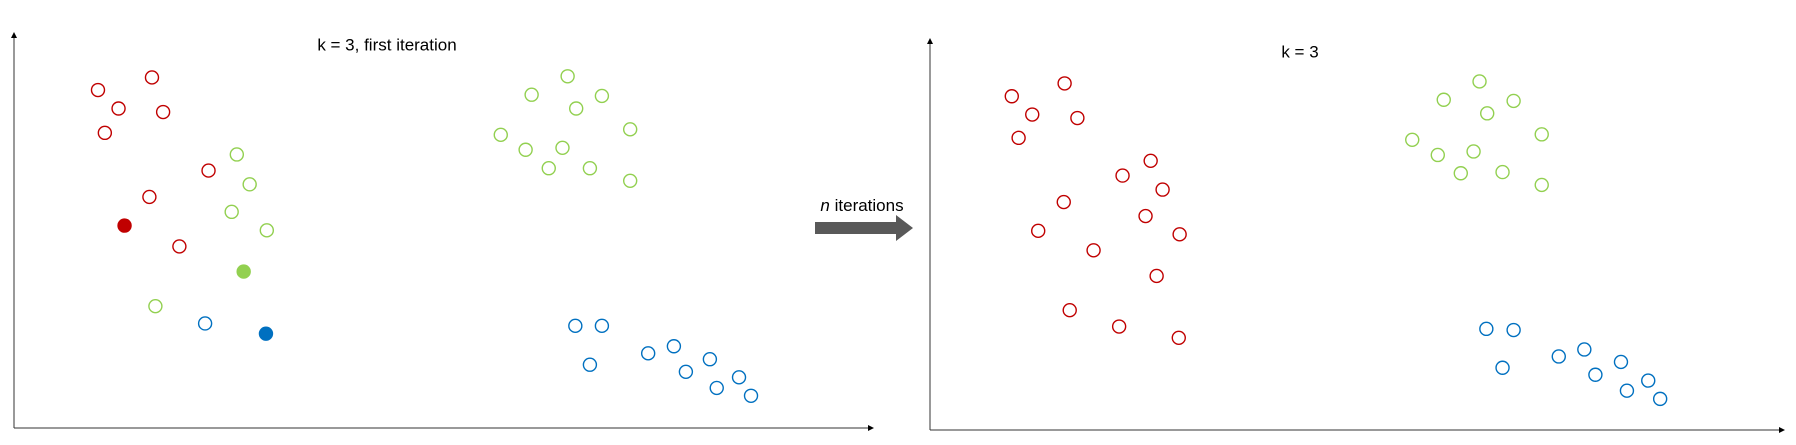 This screenshot has height=445, width=1796. What do you see at coordinates (386, 44) in the screenshot?
I see `chart-title: k = 3, first iteration` at bounding box center [386, 44].